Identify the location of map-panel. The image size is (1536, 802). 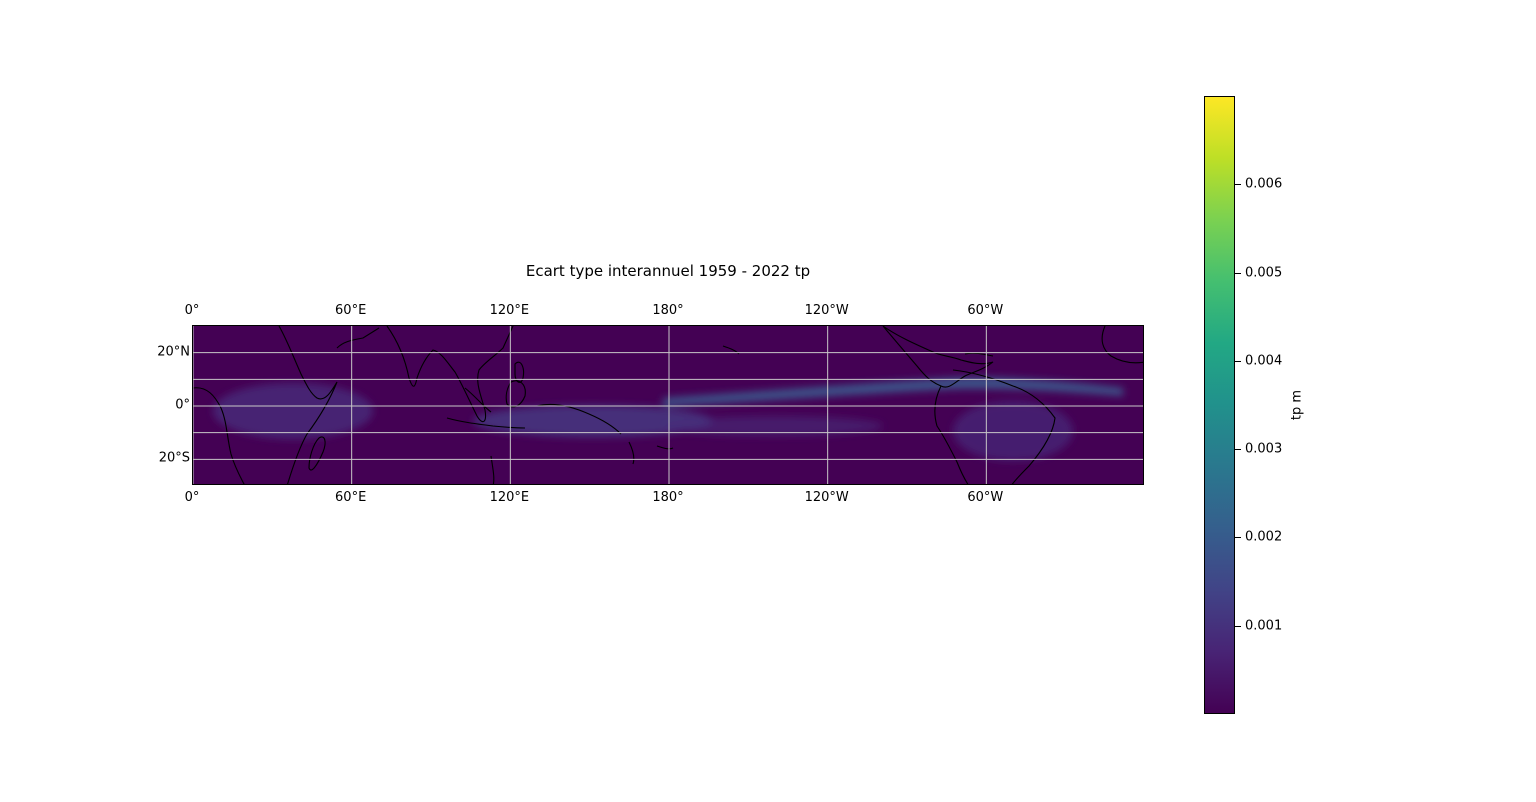
(668, 405).